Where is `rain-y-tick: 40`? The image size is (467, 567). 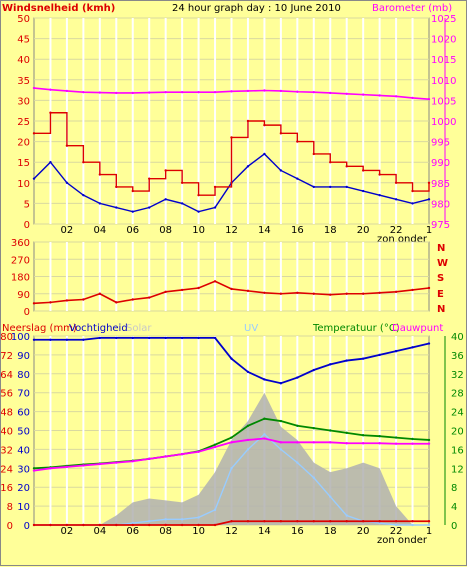 rain-y-tick: 40 is located at coordinates (7, 432).